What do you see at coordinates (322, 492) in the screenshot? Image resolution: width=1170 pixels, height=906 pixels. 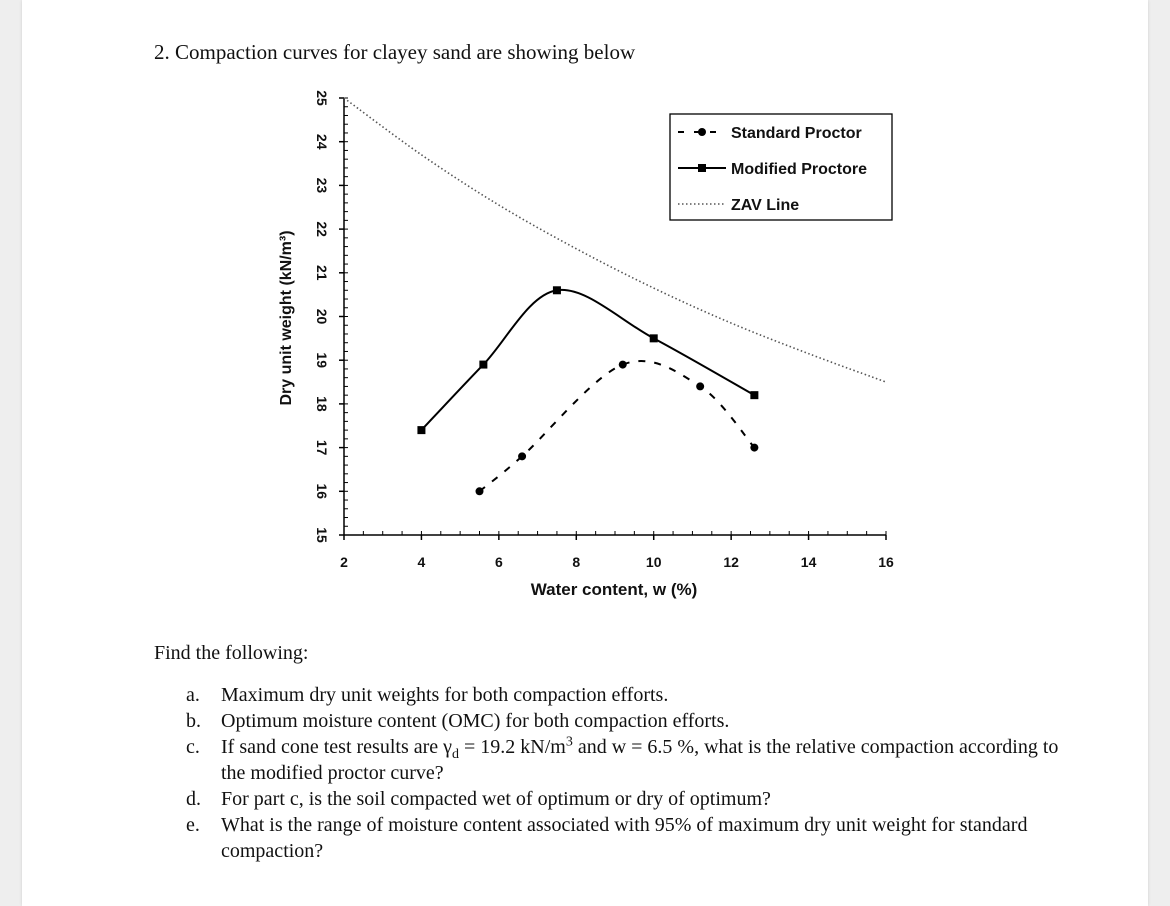 I see `y-tick-label: 16` at bounding box center [322, 492].